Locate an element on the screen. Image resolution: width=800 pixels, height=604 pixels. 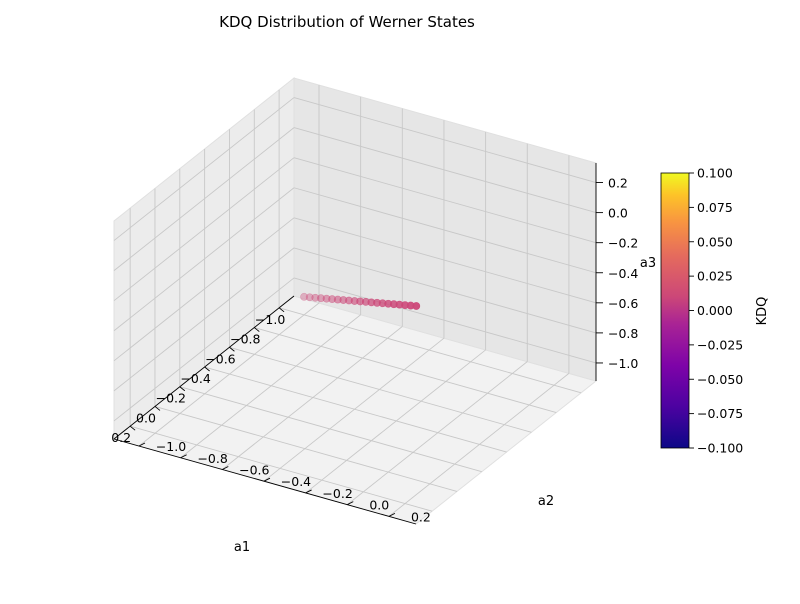
z-tick-label: −0.2 is located at coordinates (623, 243).